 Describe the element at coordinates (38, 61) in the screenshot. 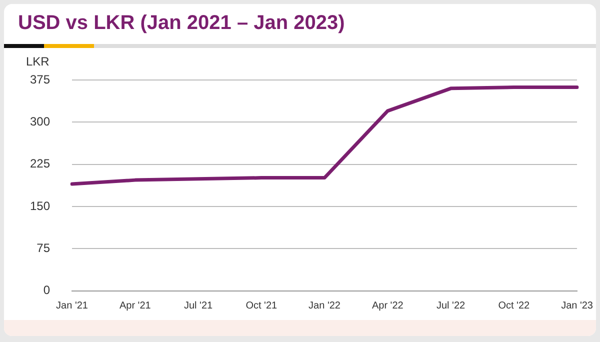

I see `y-axis-title: LKR` at that location.